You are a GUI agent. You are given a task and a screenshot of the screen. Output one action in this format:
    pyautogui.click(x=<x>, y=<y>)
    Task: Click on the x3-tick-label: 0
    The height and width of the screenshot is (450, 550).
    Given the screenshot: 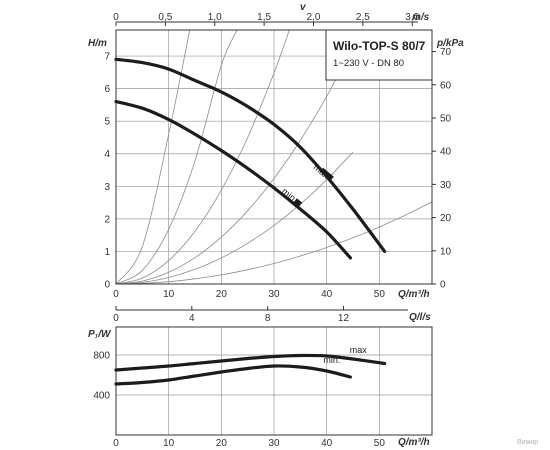 What is the action you would take?
    pyautogui.click(x=116, y=318)
    